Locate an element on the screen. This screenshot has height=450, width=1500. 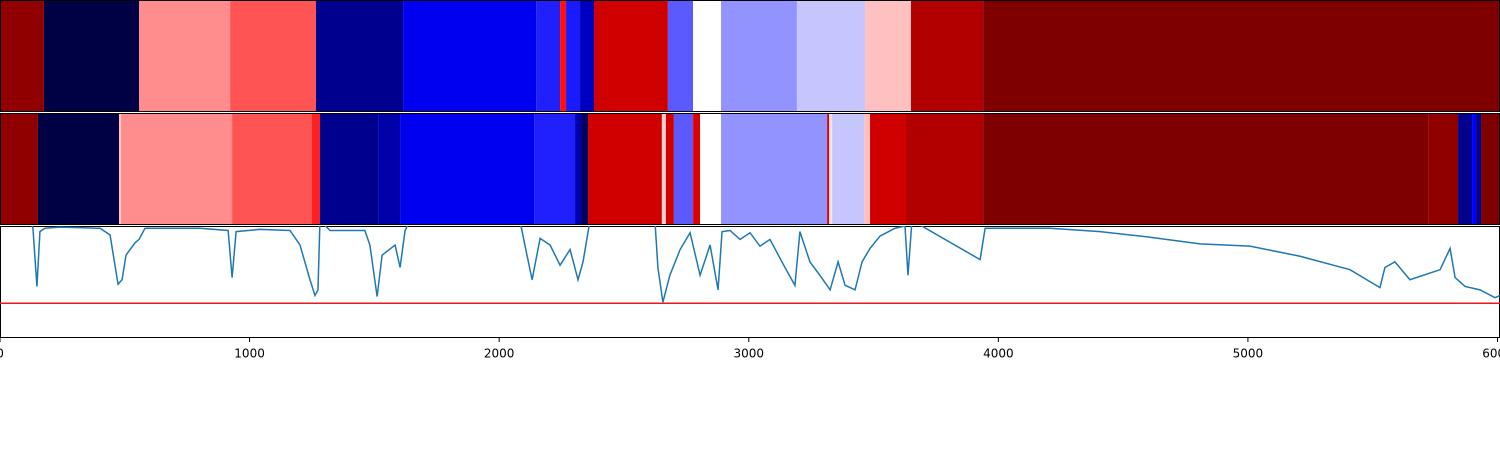
x-tick-label: 2000 is located at coordinates (499, 354).